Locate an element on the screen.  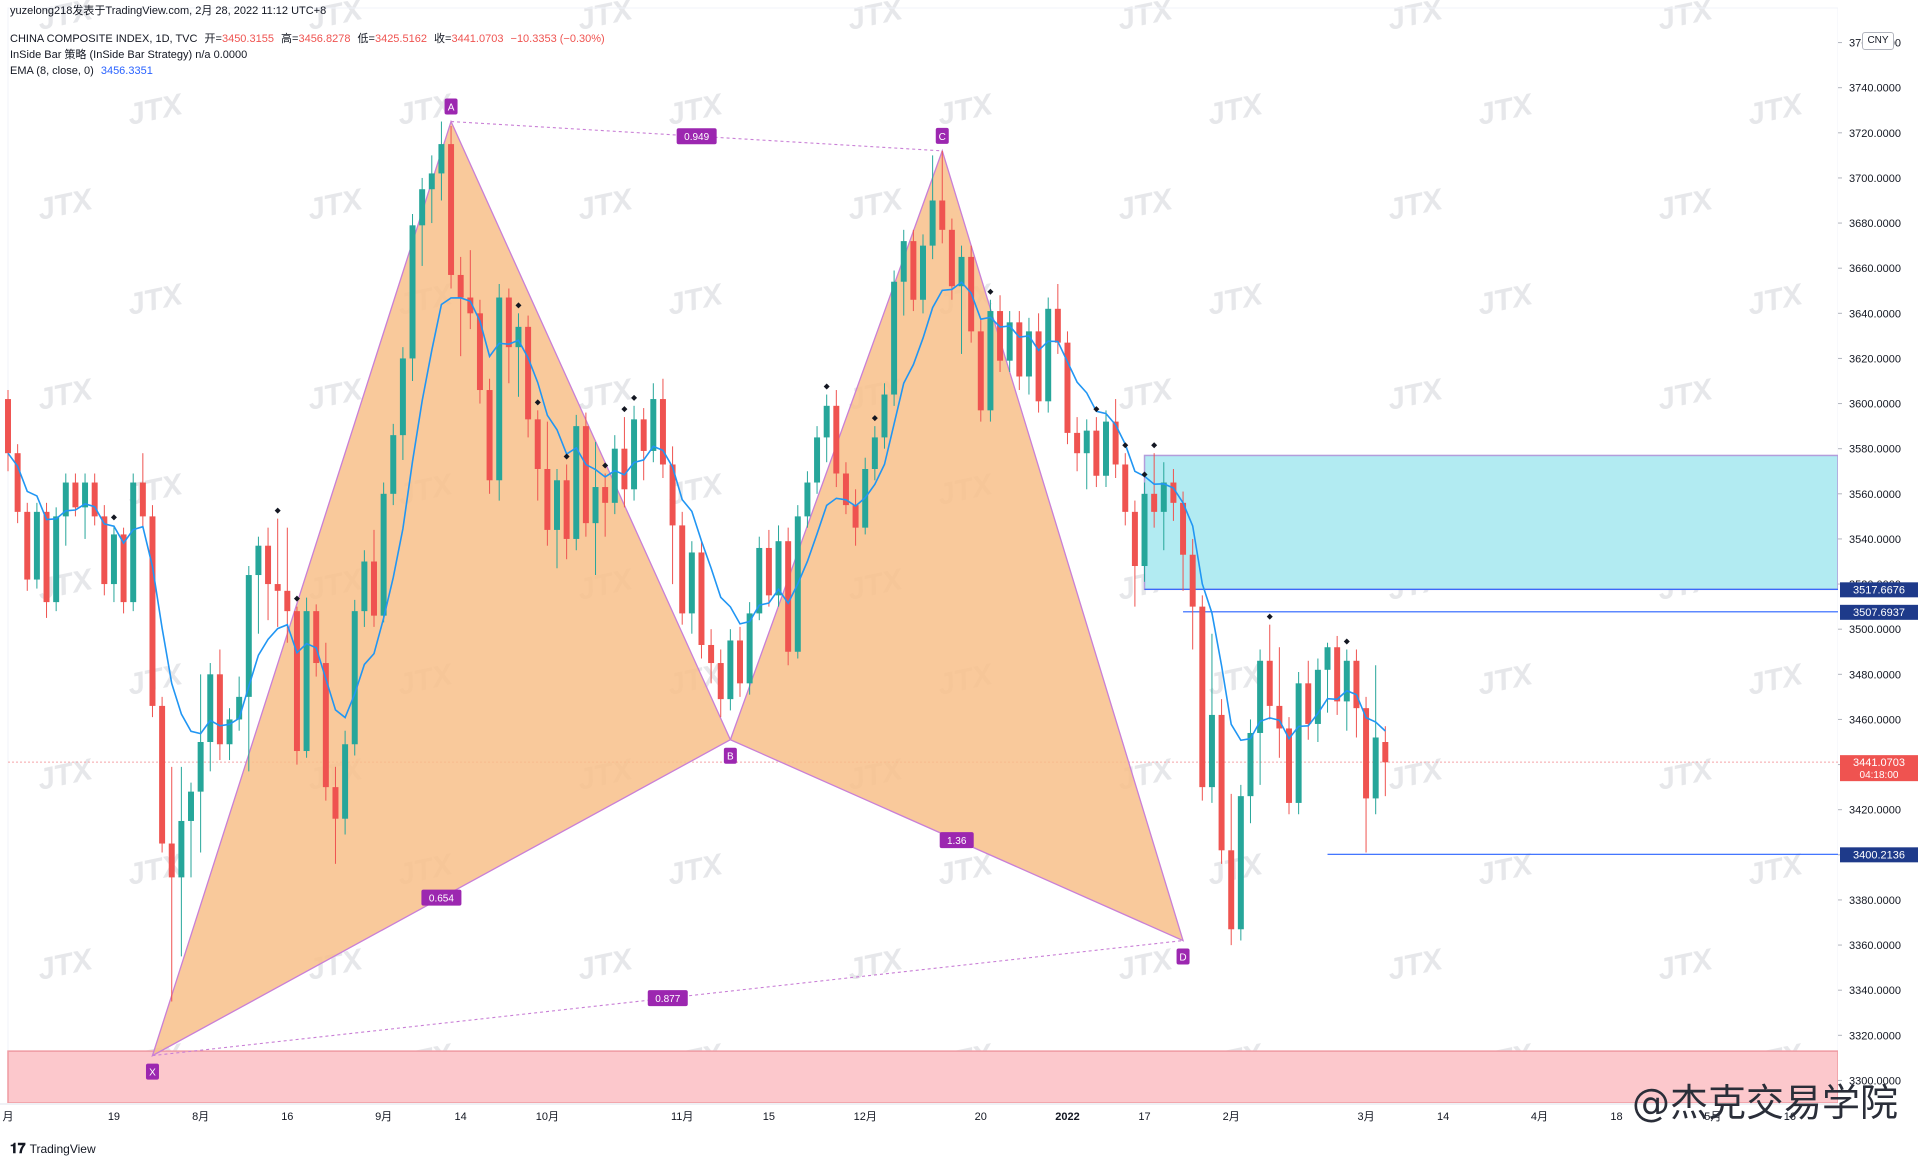
time-tick-label: 月 is located at coordinates (8, 1117).